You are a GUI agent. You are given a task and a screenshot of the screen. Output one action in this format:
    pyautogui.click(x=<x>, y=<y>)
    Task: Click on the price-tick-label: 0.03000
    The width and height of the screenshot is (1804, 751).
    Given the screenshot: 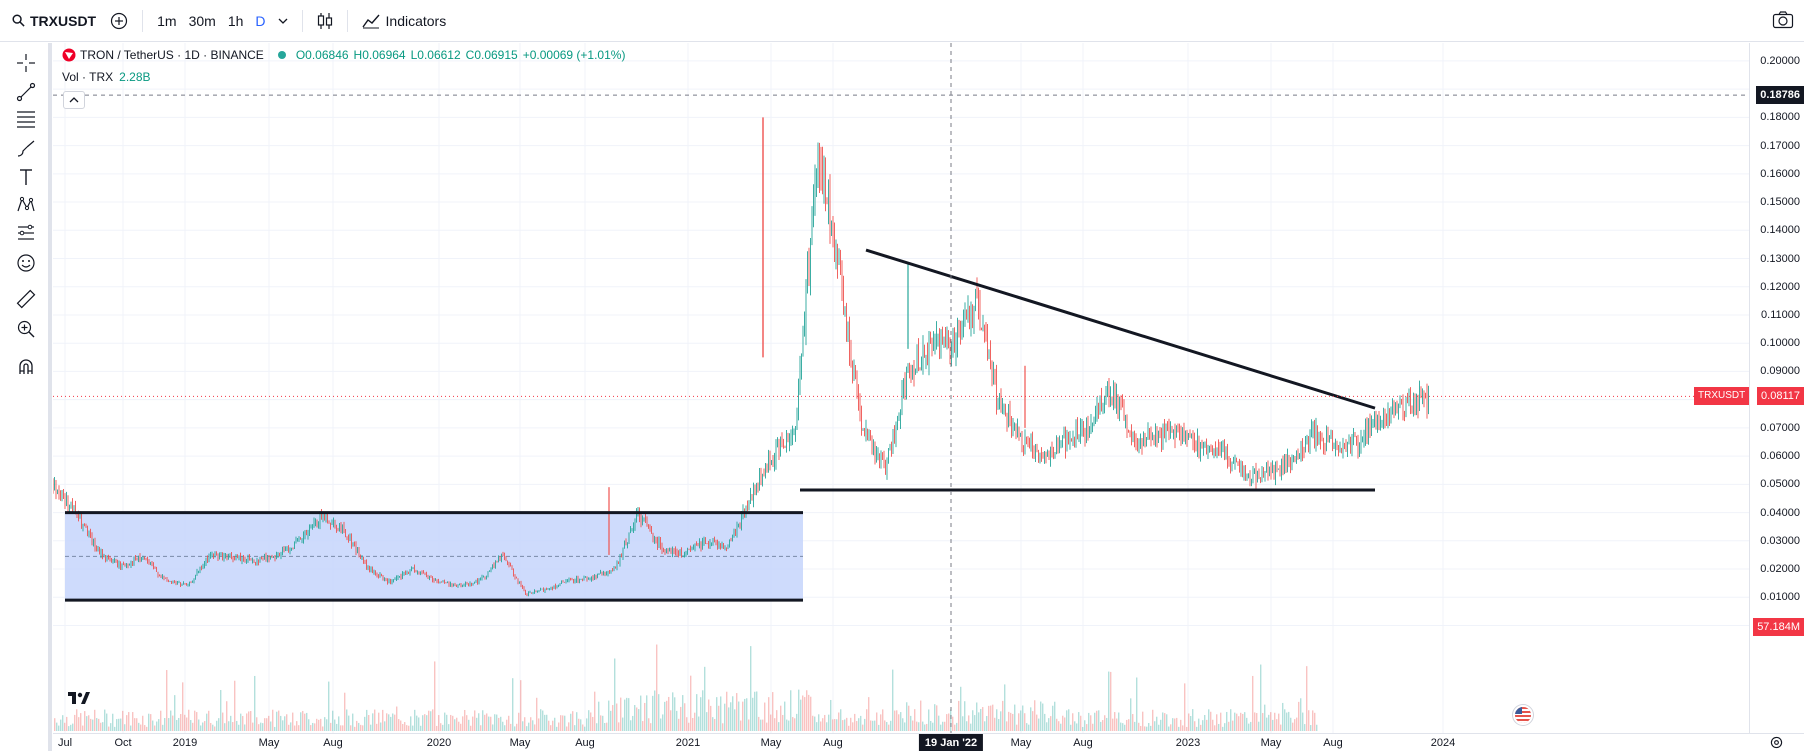 What is the action you would take?
    pyautogui.click(x=1780, y=540)
    